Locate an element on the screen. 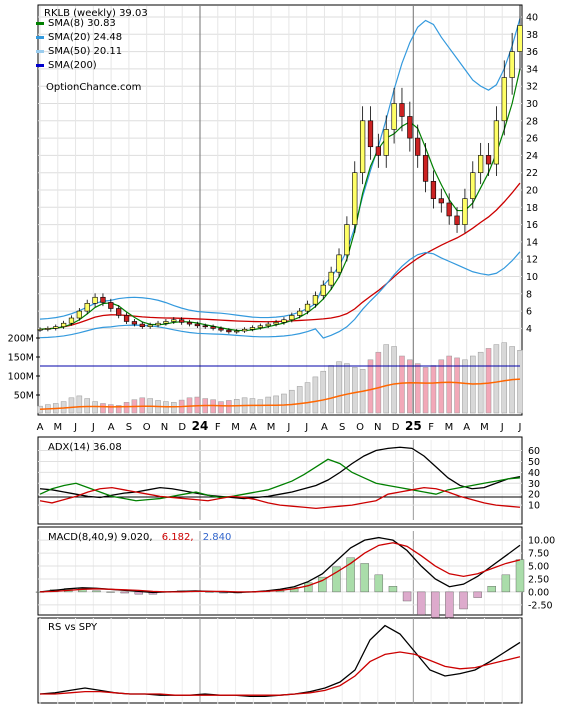  volume-tick-label: 150M is located at coordinates (21, 358).